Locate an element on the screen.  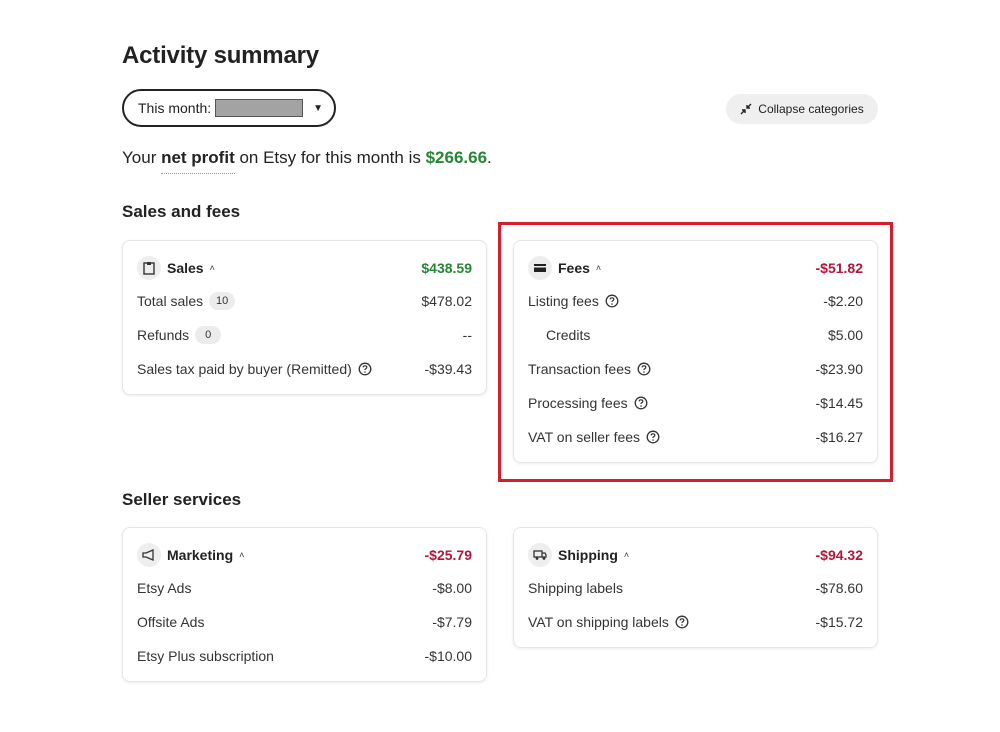
shipping-title: Shipping is located at coordinates (588, 555).